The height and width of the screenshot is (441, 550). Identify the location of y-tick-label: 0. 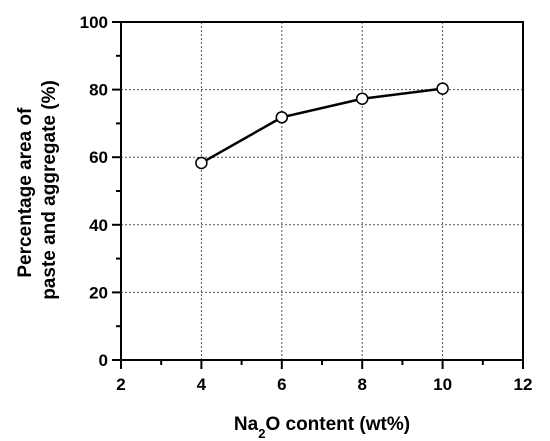
(103, 360).